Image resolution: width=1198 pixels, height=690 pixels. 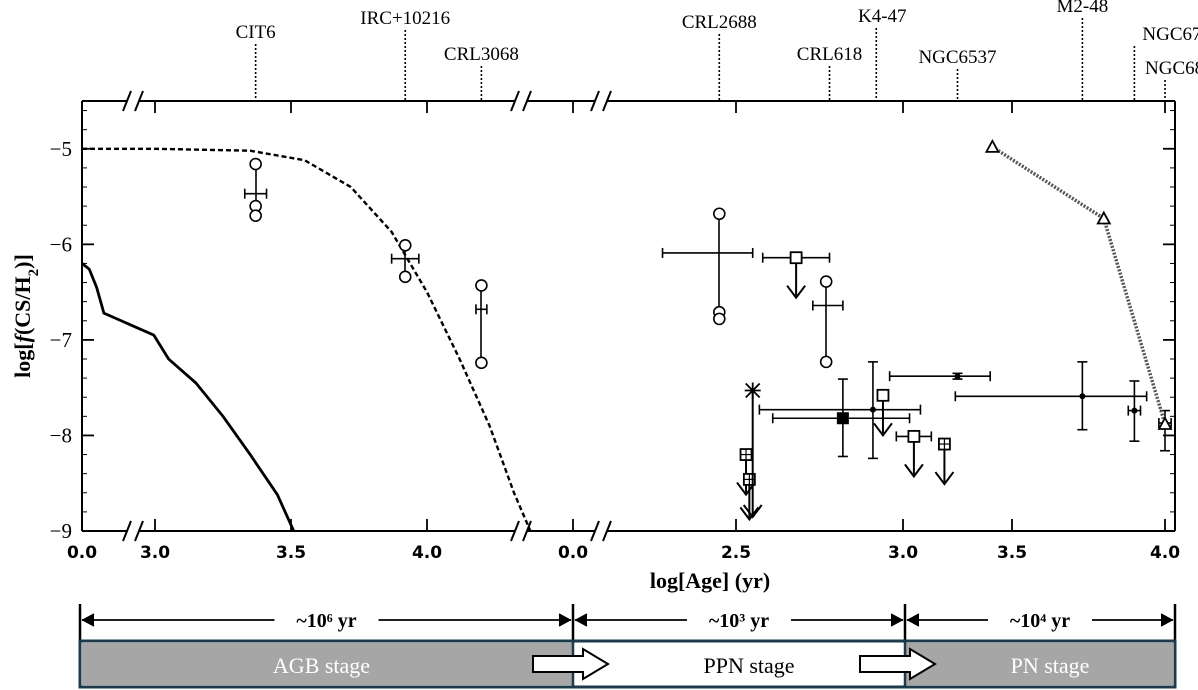 I want to click on timescale-pn-label: ~10⁴ yr, so click(x=1040, y=621).